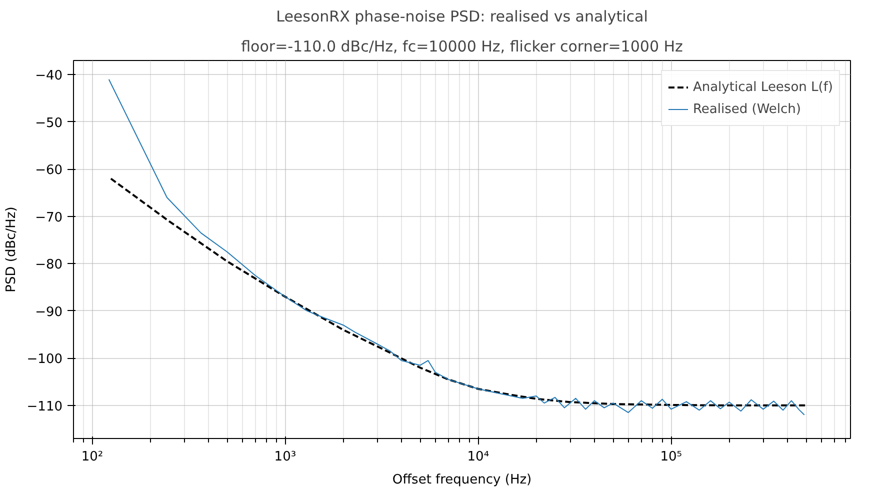 The height and width of the screenshot is (495, 880). Describe the element at coordinates (462, 480) in the screenshot. I see `x-axis-title: Offset frequency (Hz)` at that location.